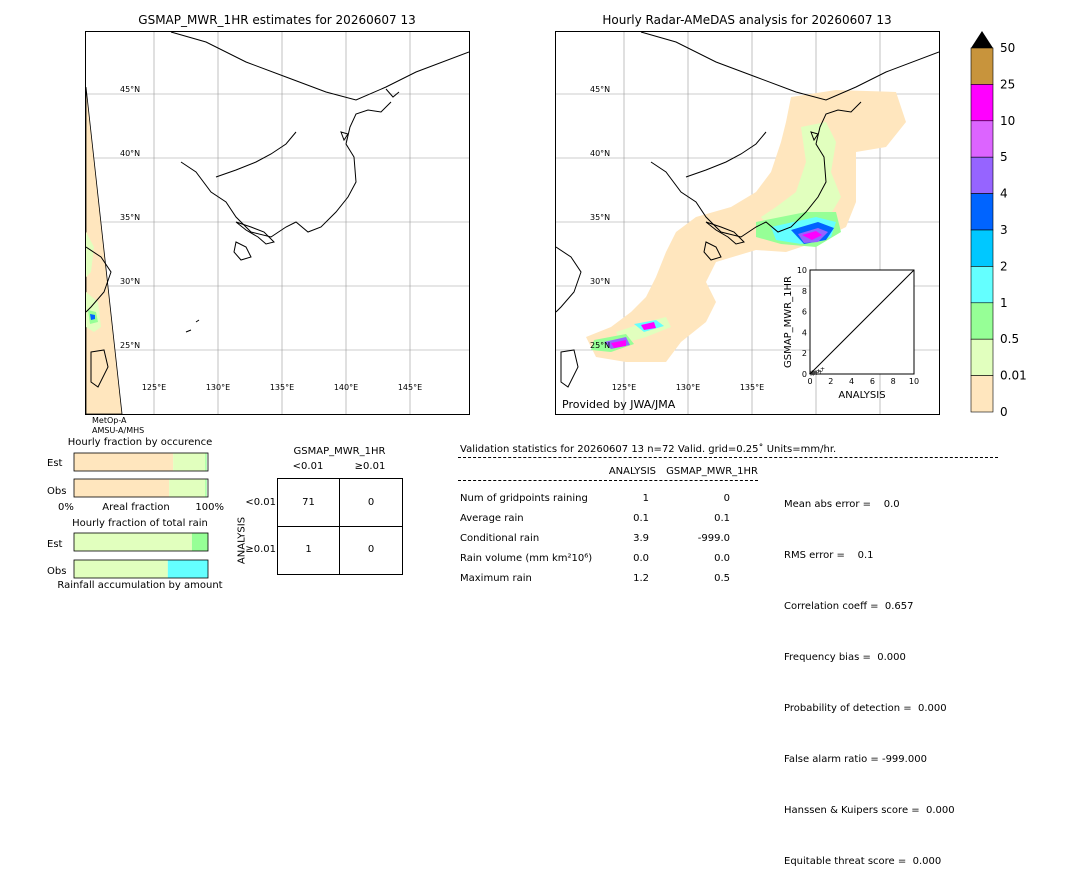 This screenshot has height=887, width=1080. I want to click on total-rain-obs-label: Obs, so click(56, 571).